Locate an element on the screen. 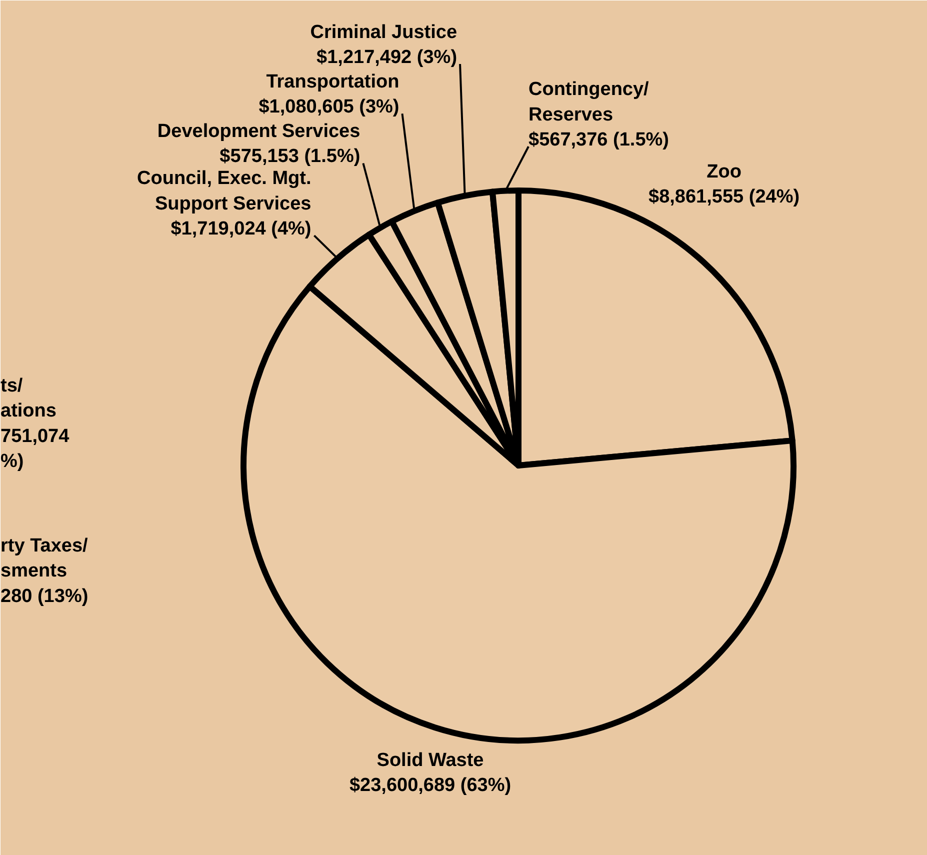 Image resolution: width=927 pixels, height=855 pixels. slice-label: Criminal Justice is located at coordinates (384, 32).